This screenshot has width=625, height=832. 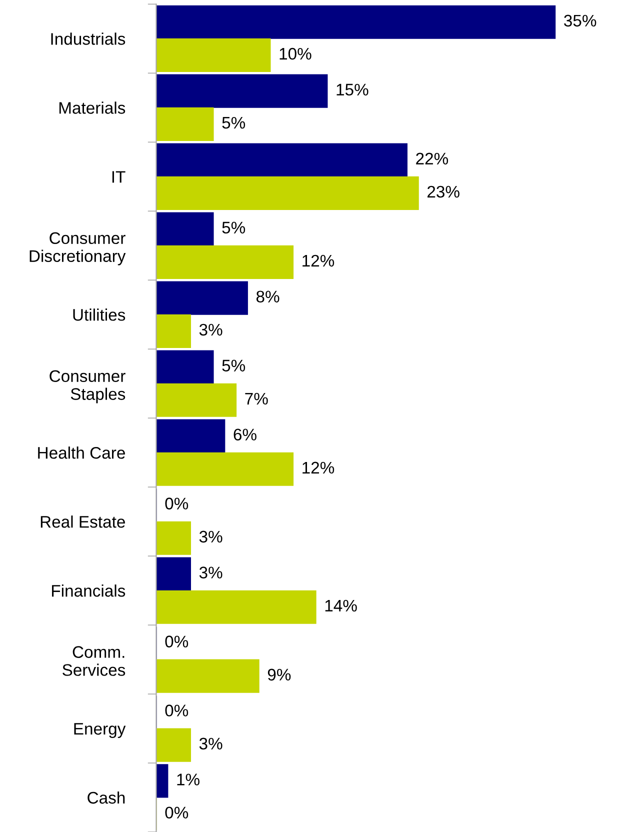 What do you see at coordinates (432, 158) in the screenshot?
I see `data-label: 22%` at bounding box center [432, 158].